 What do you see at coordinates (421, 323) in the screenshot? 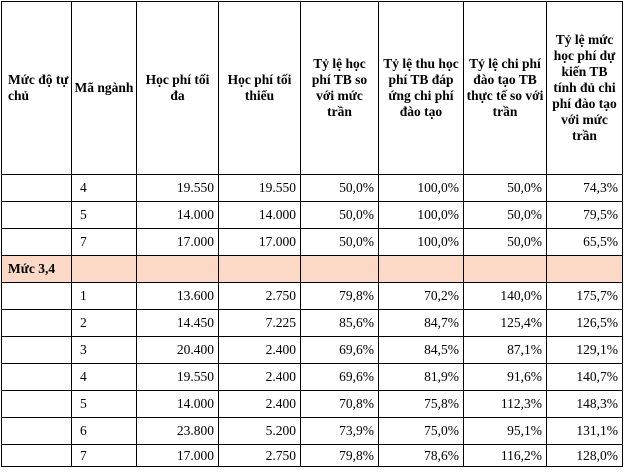
I see `coverage-cell: 84,7%` at bounding box center [421, 323].